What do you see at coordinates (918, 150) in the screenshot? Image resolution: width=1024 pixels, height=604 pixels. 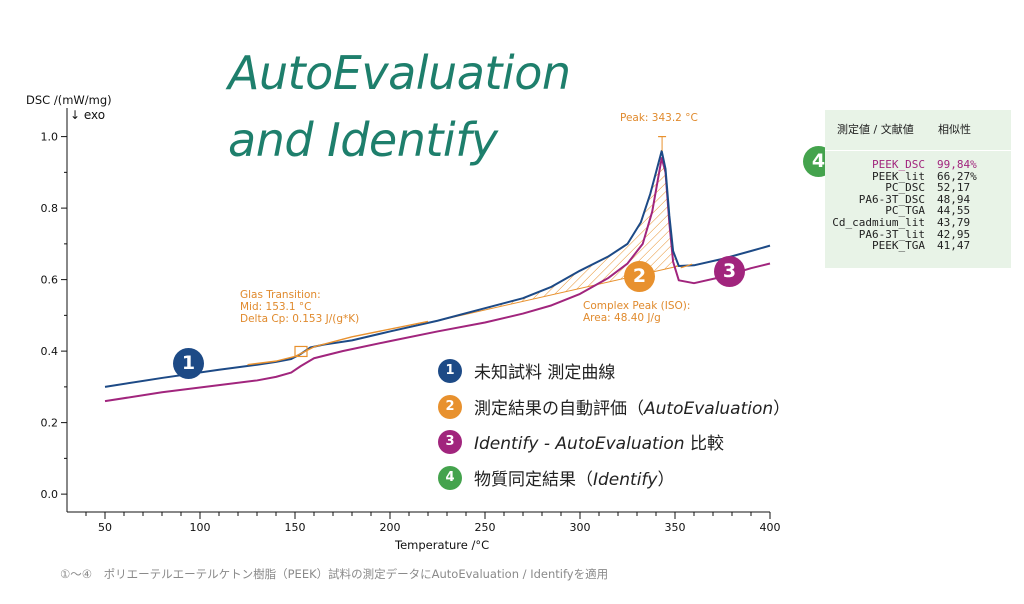 I see `results-divider` at bounding box center [918, 150].